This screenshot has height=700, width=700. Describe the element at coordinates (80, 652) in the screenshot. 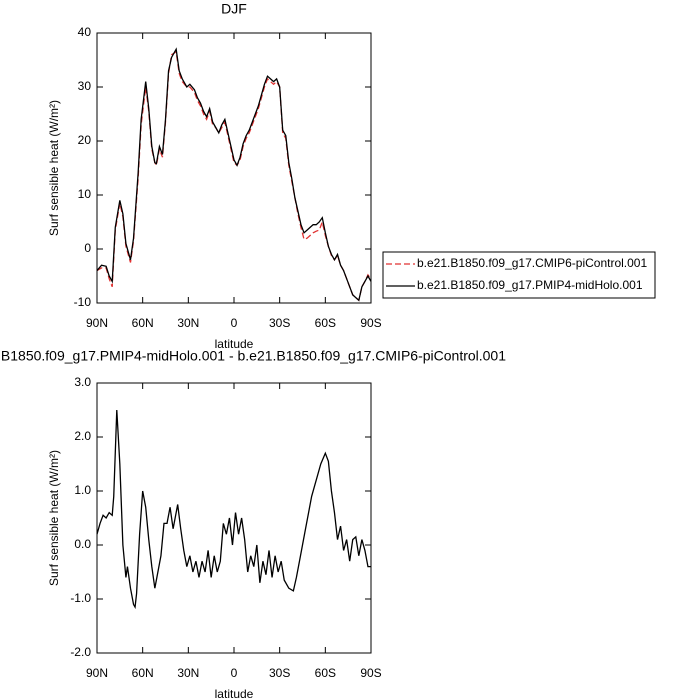

I see `y-tick-label: -2.0` at that location.